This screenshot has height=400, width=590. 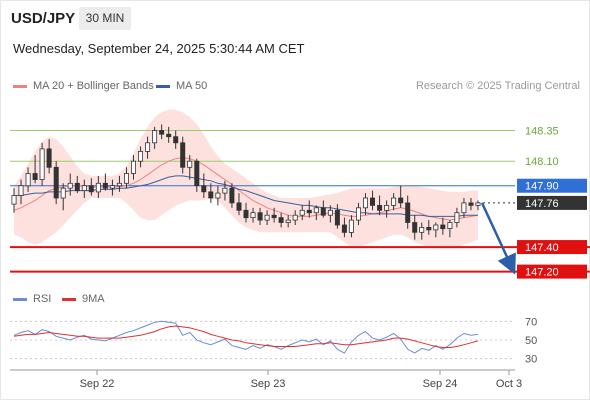 I want to click on legend-ma50: MA 50, so click(x=181, y=86).